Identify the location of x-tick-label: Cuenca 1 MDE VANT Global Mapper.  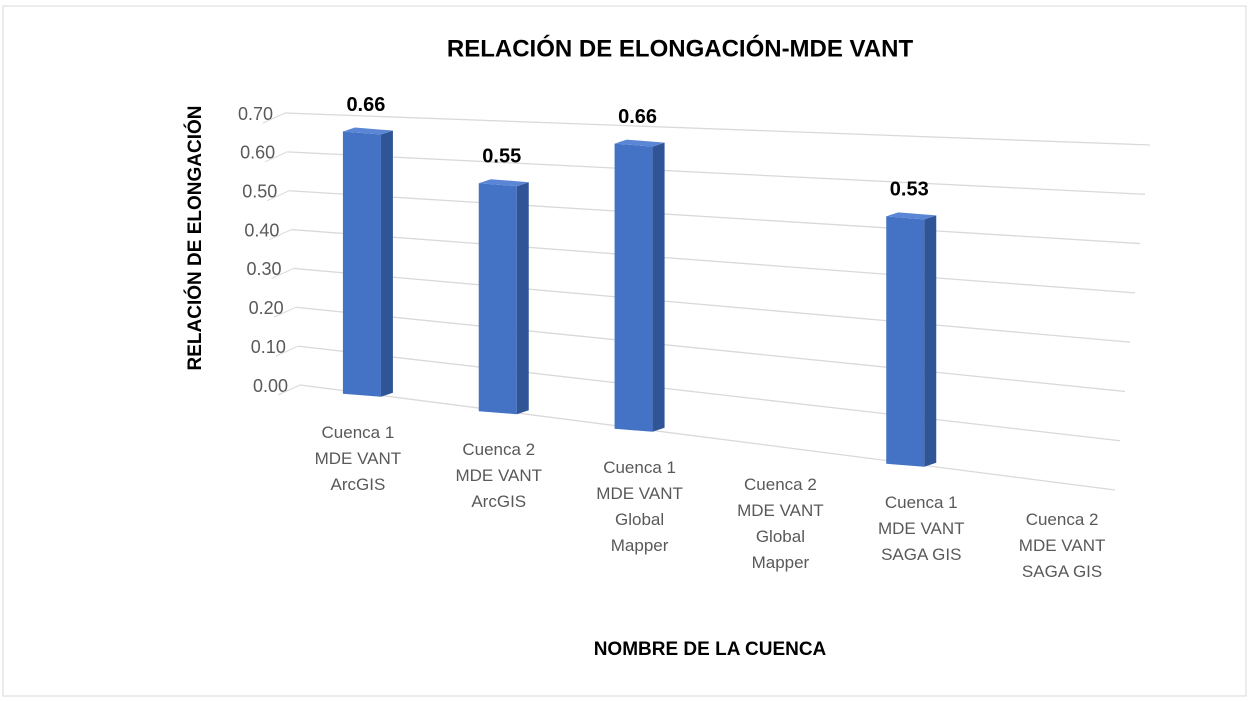
(639, 506).